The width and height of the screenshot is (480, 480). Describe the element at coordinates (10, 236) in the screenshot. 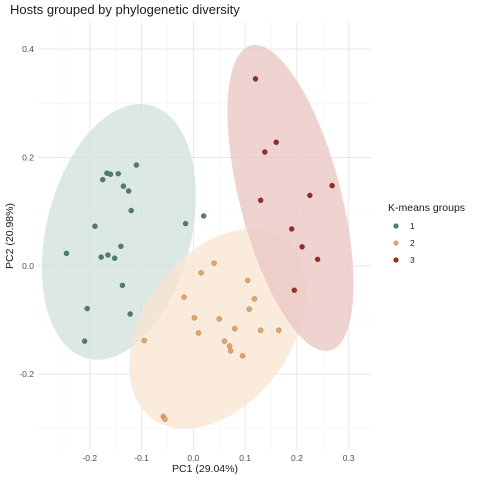

I see `y-axis-label: PC2 (20.98%)` at that location.